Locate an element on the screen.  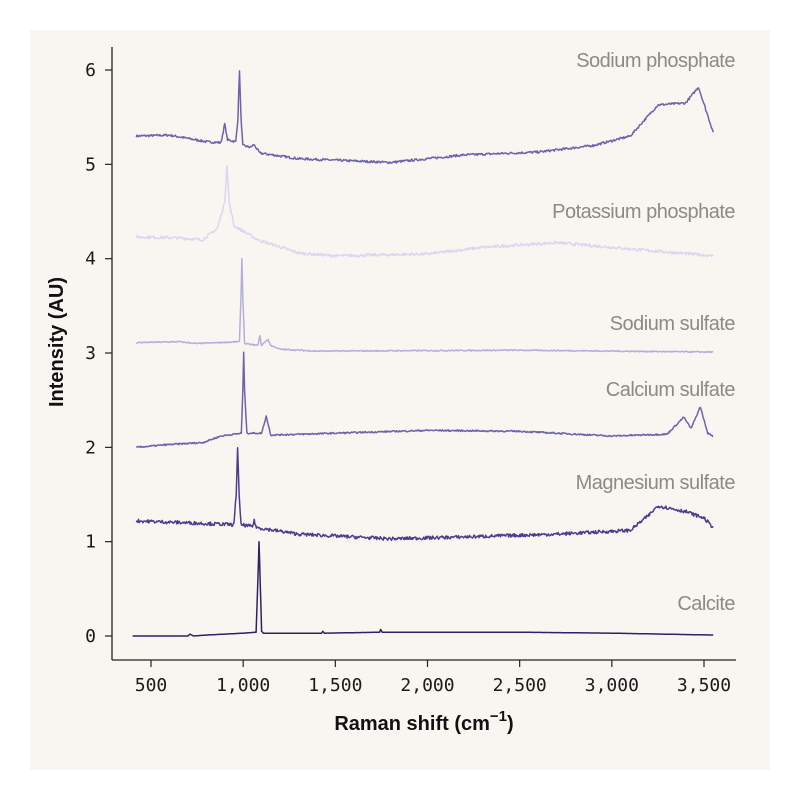
series-line-calcium-sulfate is located at coordinates (424, 400).